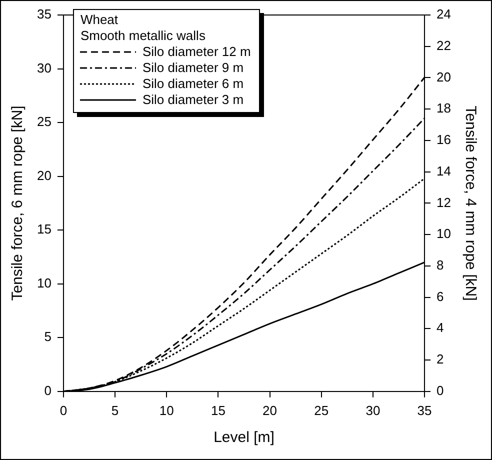 This screenshot has width=492, height=460. What do you see at coordinates (44, 175) in the screenshot?
I see `y-tick-label: 20` at bounding box center [44, 175].